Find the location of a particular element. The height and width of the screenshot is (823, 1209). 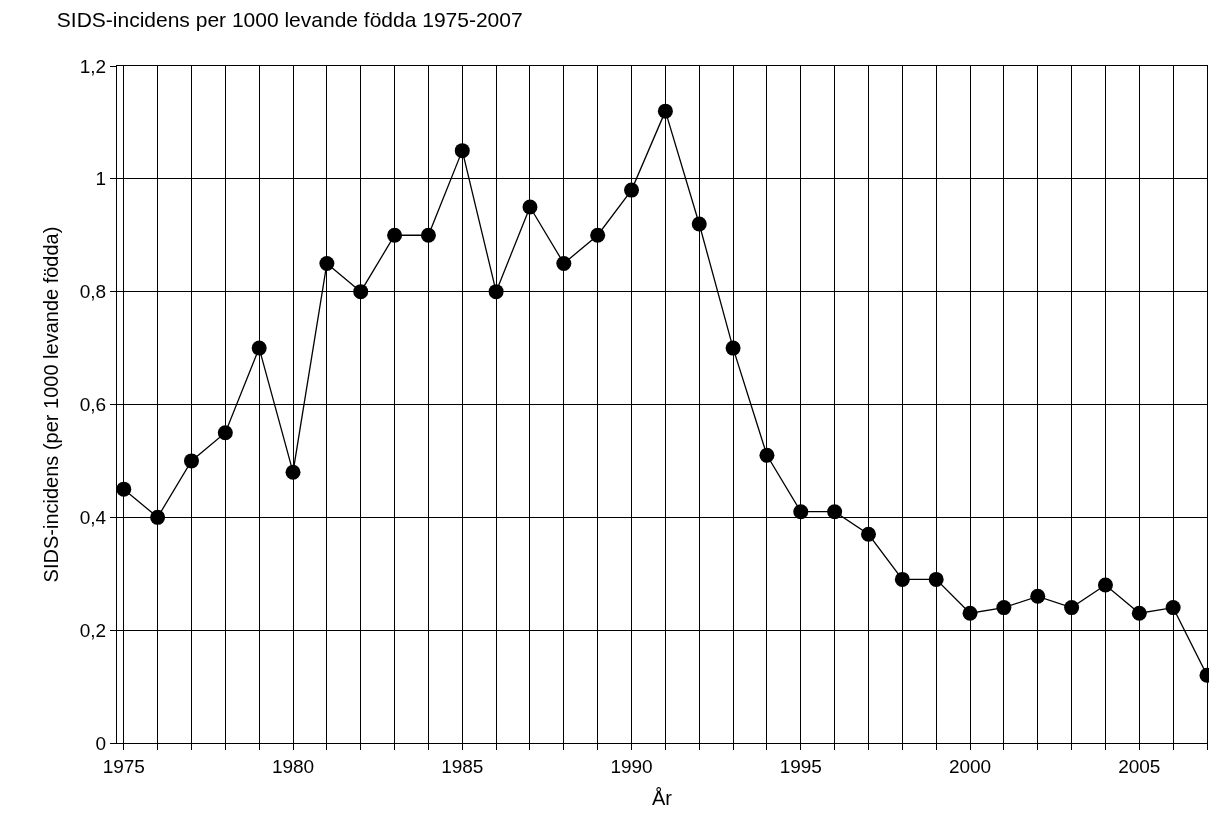

chart-title: SIDS-incidens per 1000 levande födda 1975-2007 is located at coordinates (289, 20).